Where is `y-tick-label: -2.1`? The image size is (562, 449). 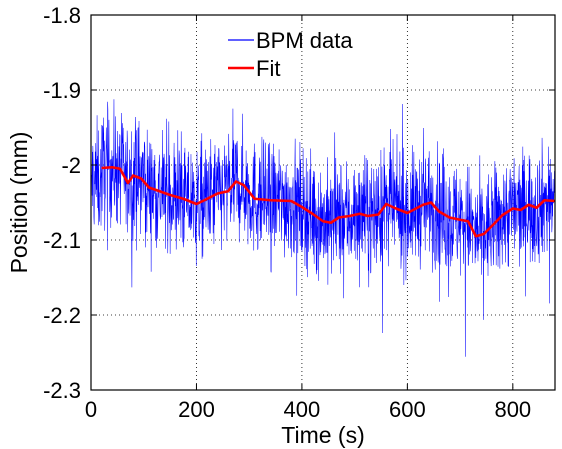 y-tick-label: -2.1 is located at coordinates (62, 240).